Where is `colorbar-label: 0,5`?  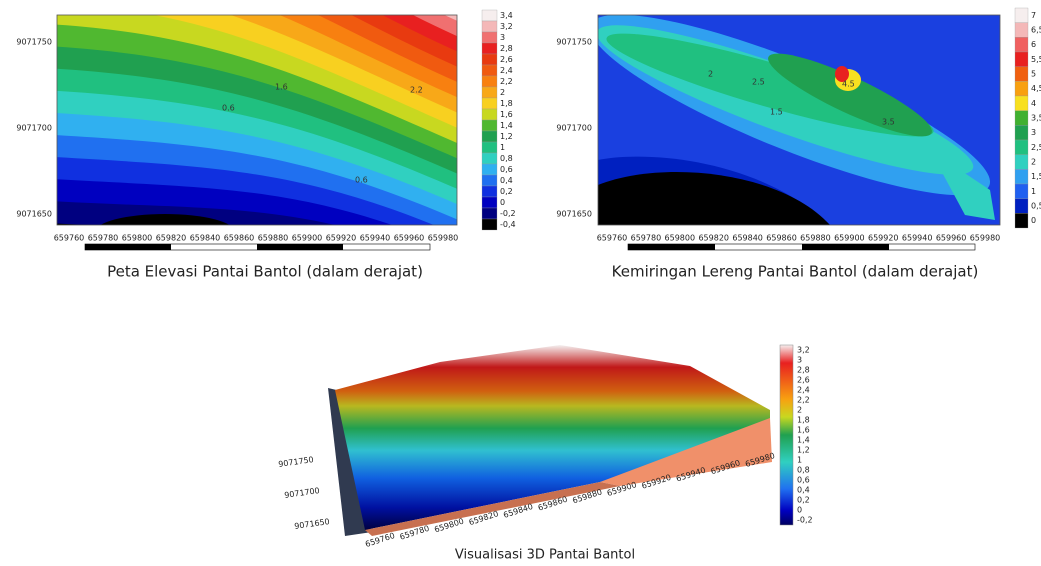
colorbar-label: 0,5 is located at coordinates (1036, 206).